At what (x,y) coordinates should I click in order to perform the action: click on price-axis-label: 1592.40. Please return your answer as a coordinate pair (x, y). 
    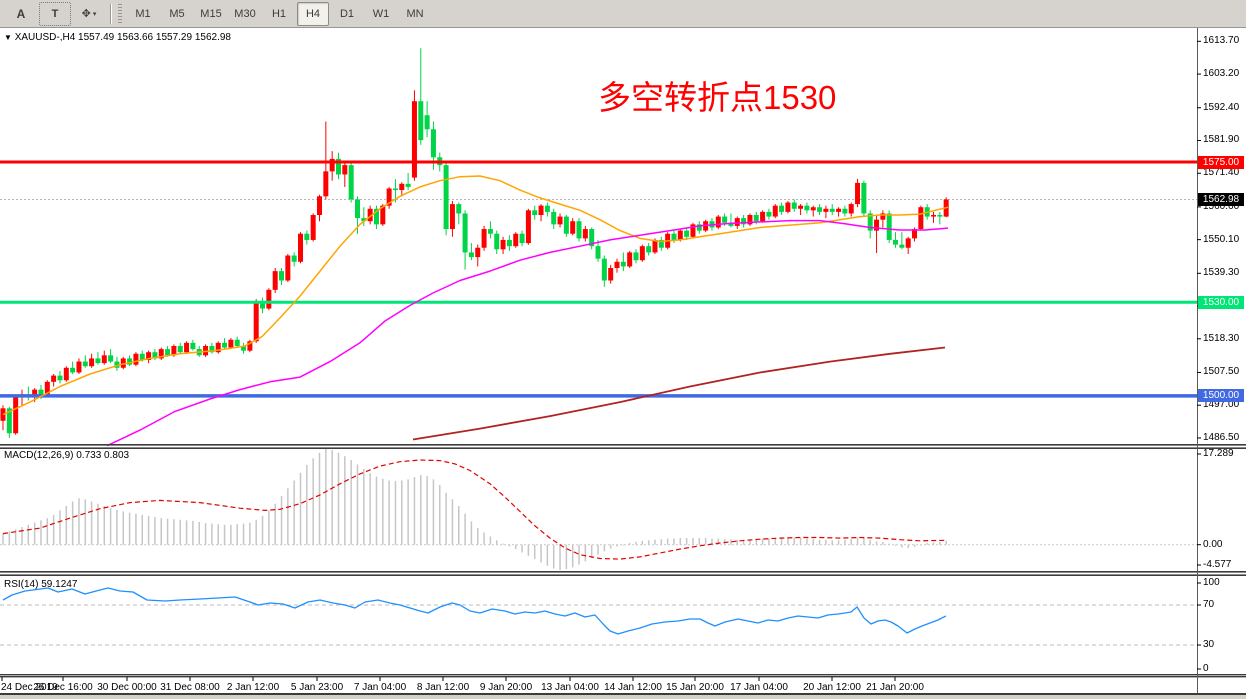
    Looking at the image, I should click on (1221, 107).